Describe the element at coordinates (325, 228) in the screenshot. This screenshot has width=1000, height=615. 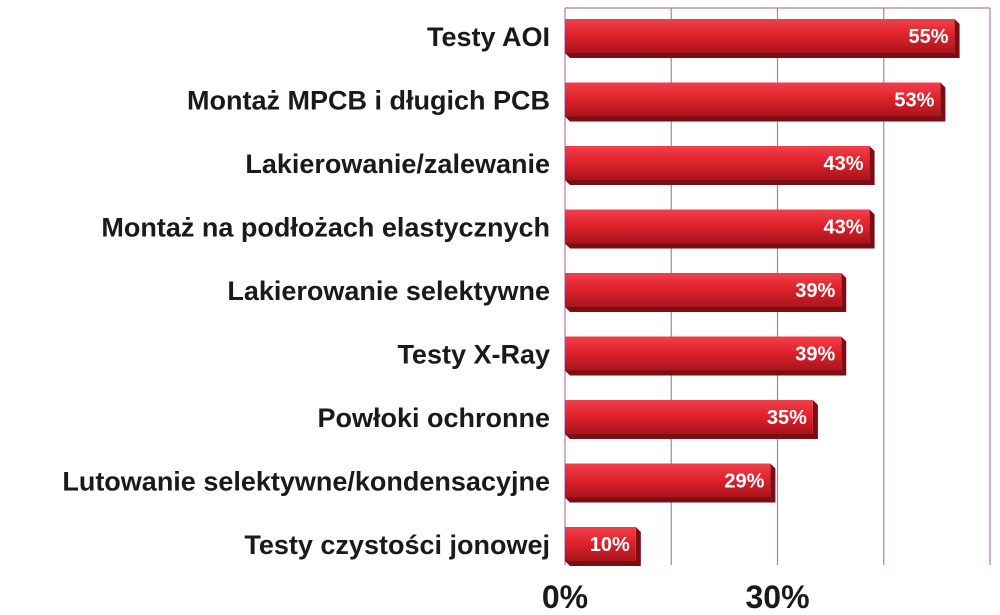
I see `category-label: Montaż na podłożach elastycznych` at that location.